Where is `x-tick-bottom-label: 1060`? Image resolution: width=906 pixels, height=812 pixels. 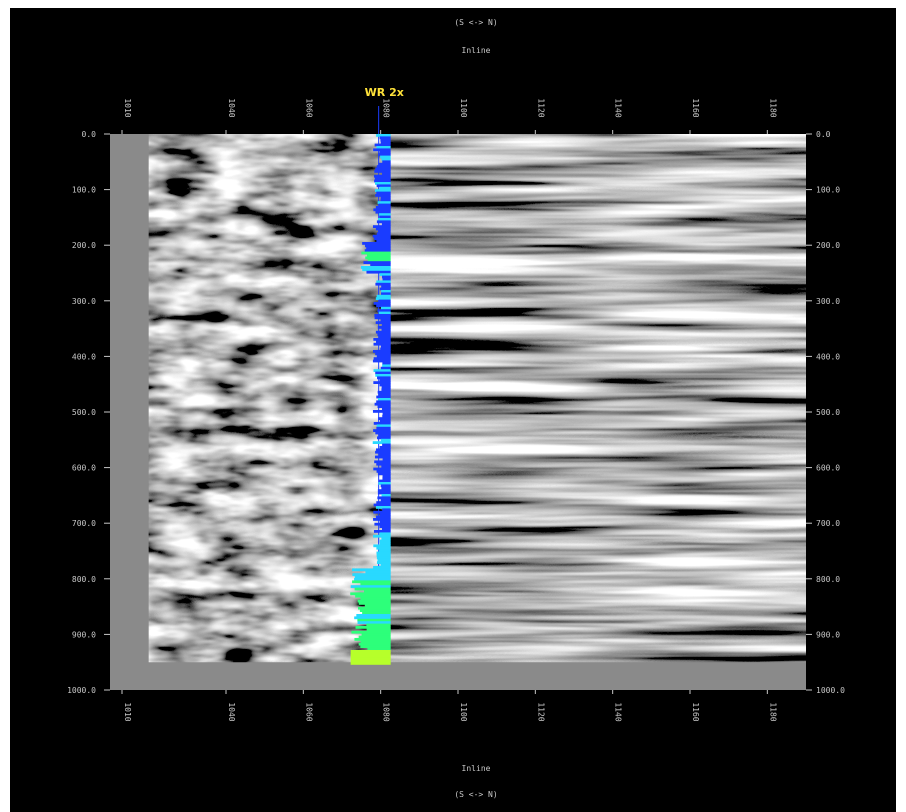
x-tick-bottom-label: 1060 is located at coordinates (308, 711).